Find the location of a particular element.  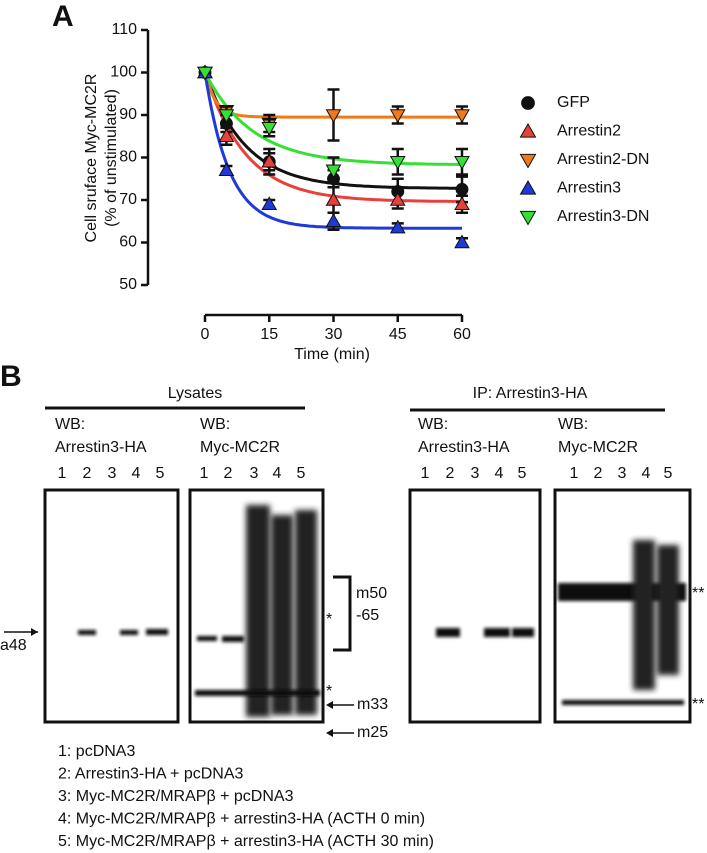

annotation: m50 is located at coordinates (371, 593).